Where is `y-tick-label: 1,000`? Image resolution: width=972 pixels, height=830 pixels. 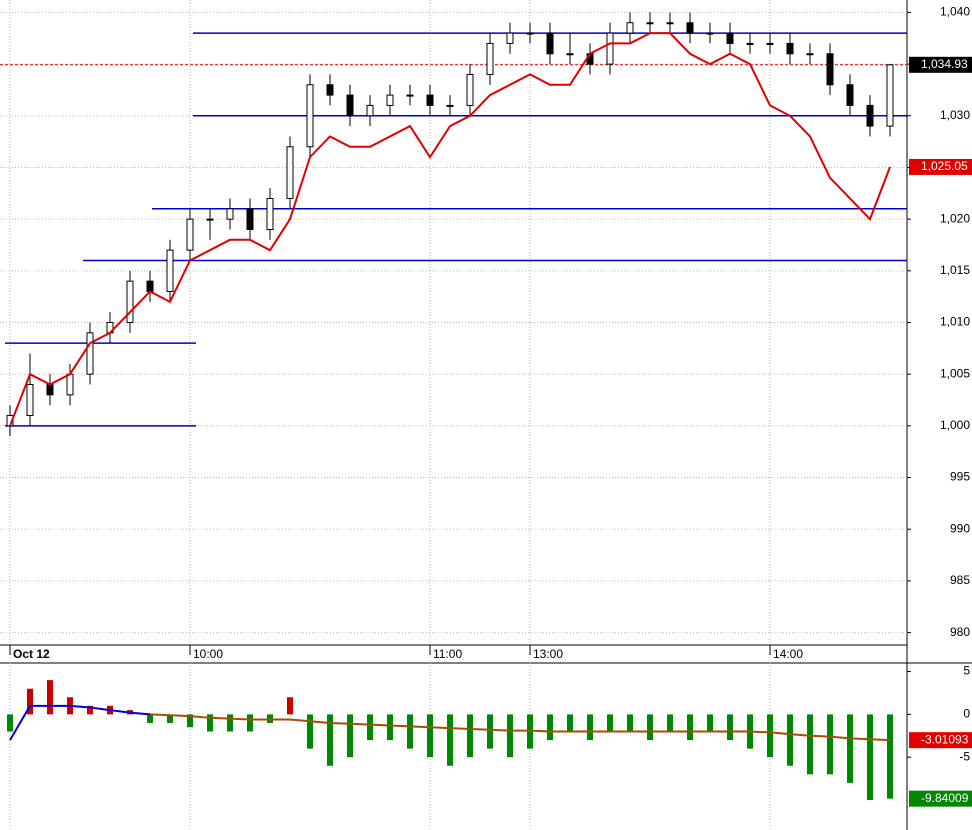 y-tick-label: 1,000 is located at coordinates (955, 425).